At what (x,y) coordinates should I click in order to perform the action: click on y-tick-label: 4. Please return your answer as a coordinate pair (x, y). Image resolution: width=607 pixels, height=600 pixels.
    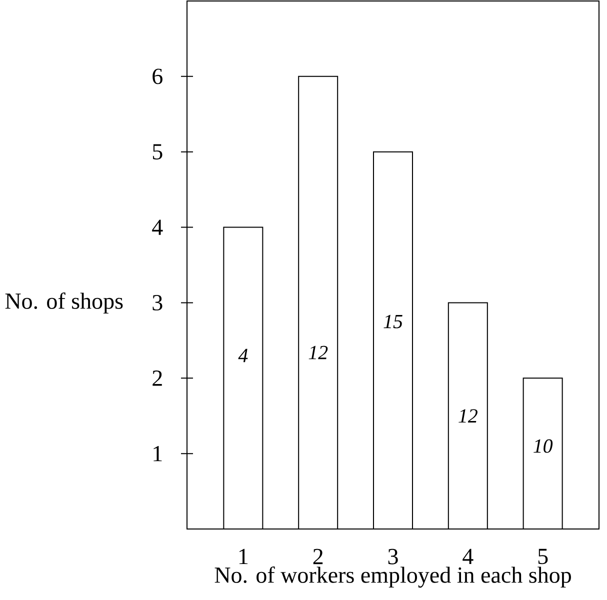
    Looking at the image, I should click on (157, 227).